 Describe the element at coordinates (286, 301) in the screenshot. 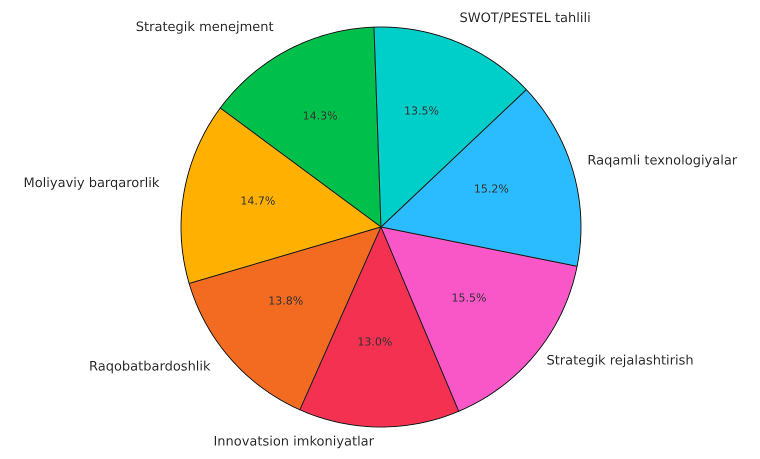

I see `data-label: 13.8%` at that location.